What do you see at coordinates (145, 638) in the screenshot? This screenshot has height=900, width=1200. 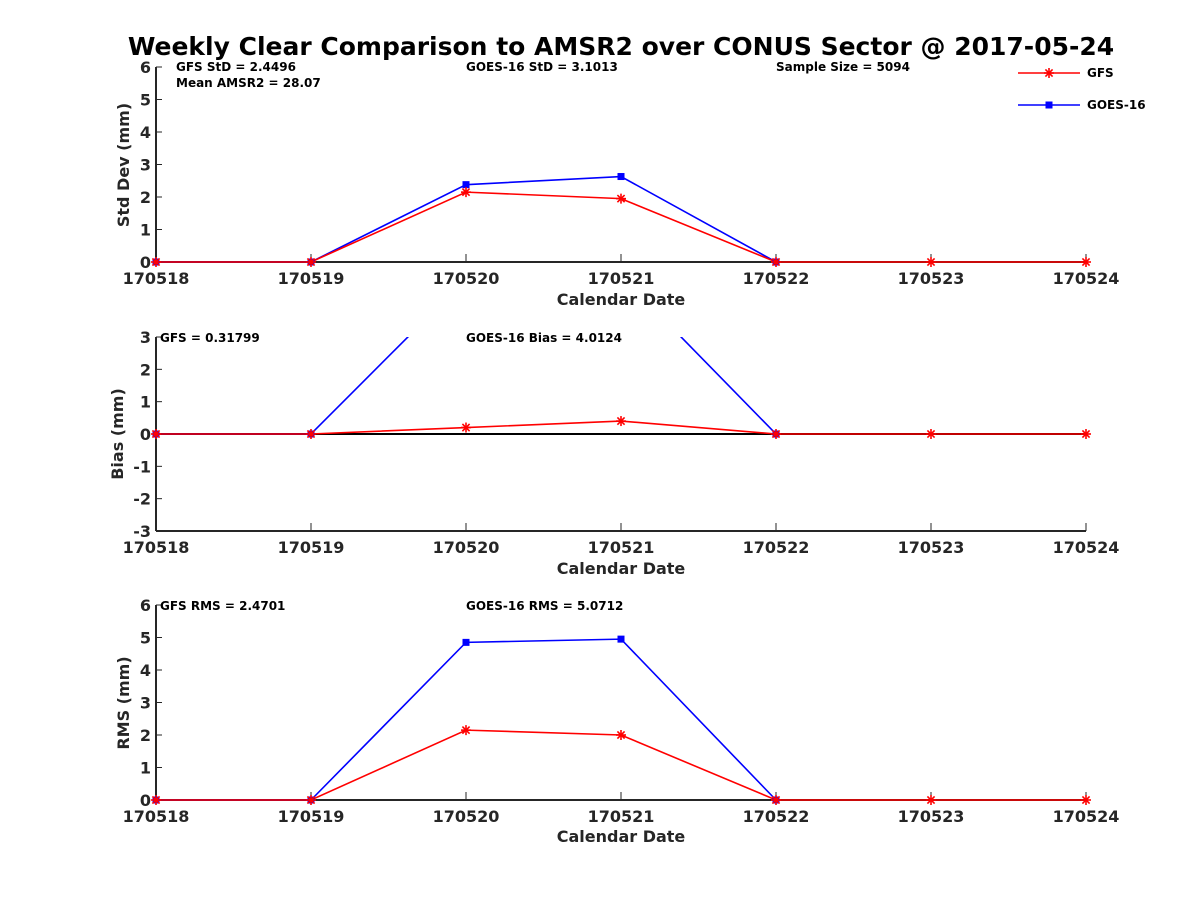 I see `rms-ytick-label-5: 5` at bounding box center [145, 638].